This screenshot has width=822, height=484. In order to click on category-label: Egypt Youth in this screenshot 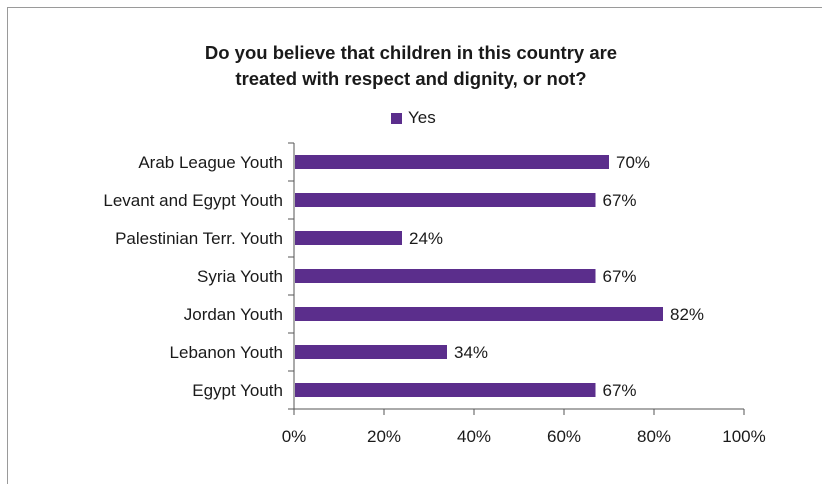, I will do `click(237, 390)`.